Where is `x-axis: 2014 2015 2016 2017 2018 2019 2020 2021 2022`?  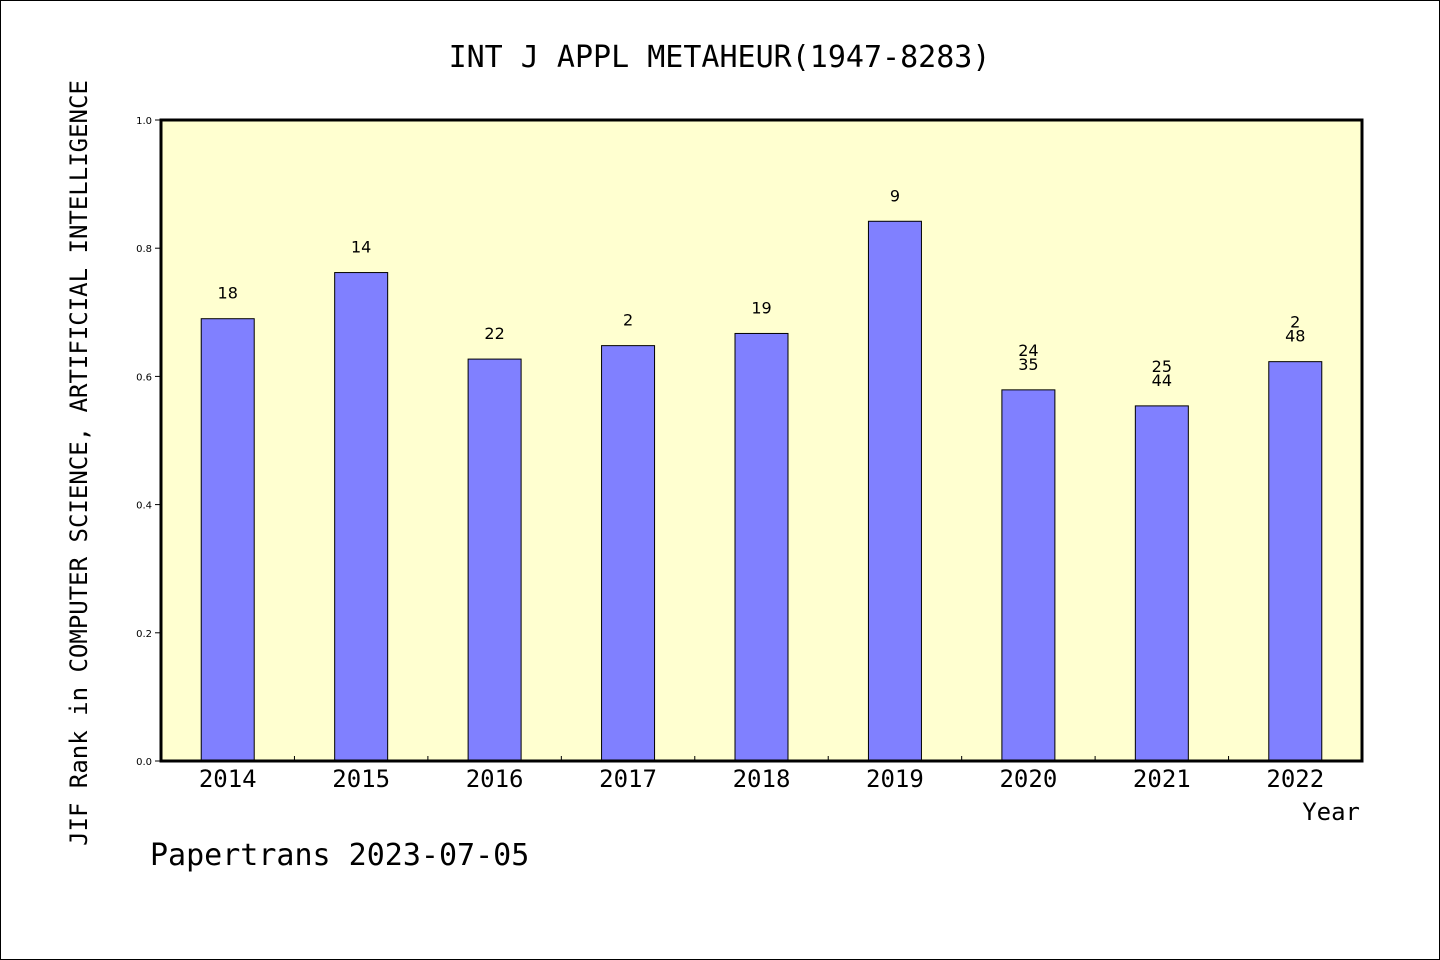 x-axis: 2014 2015 2016 2017 2018 2019 2020 2021 2022 is located at coordinates (761, 774).